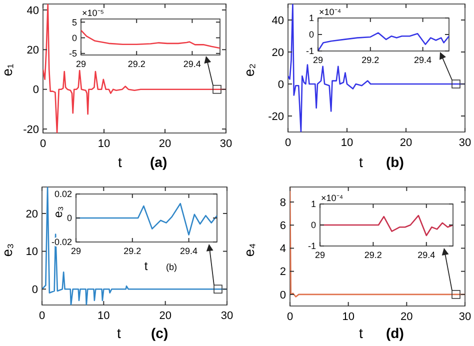  What do you see at coordinates (63, 194) in the screenshot?
I see `y-tick-label: 0.02` at bounding box center [63, 194].